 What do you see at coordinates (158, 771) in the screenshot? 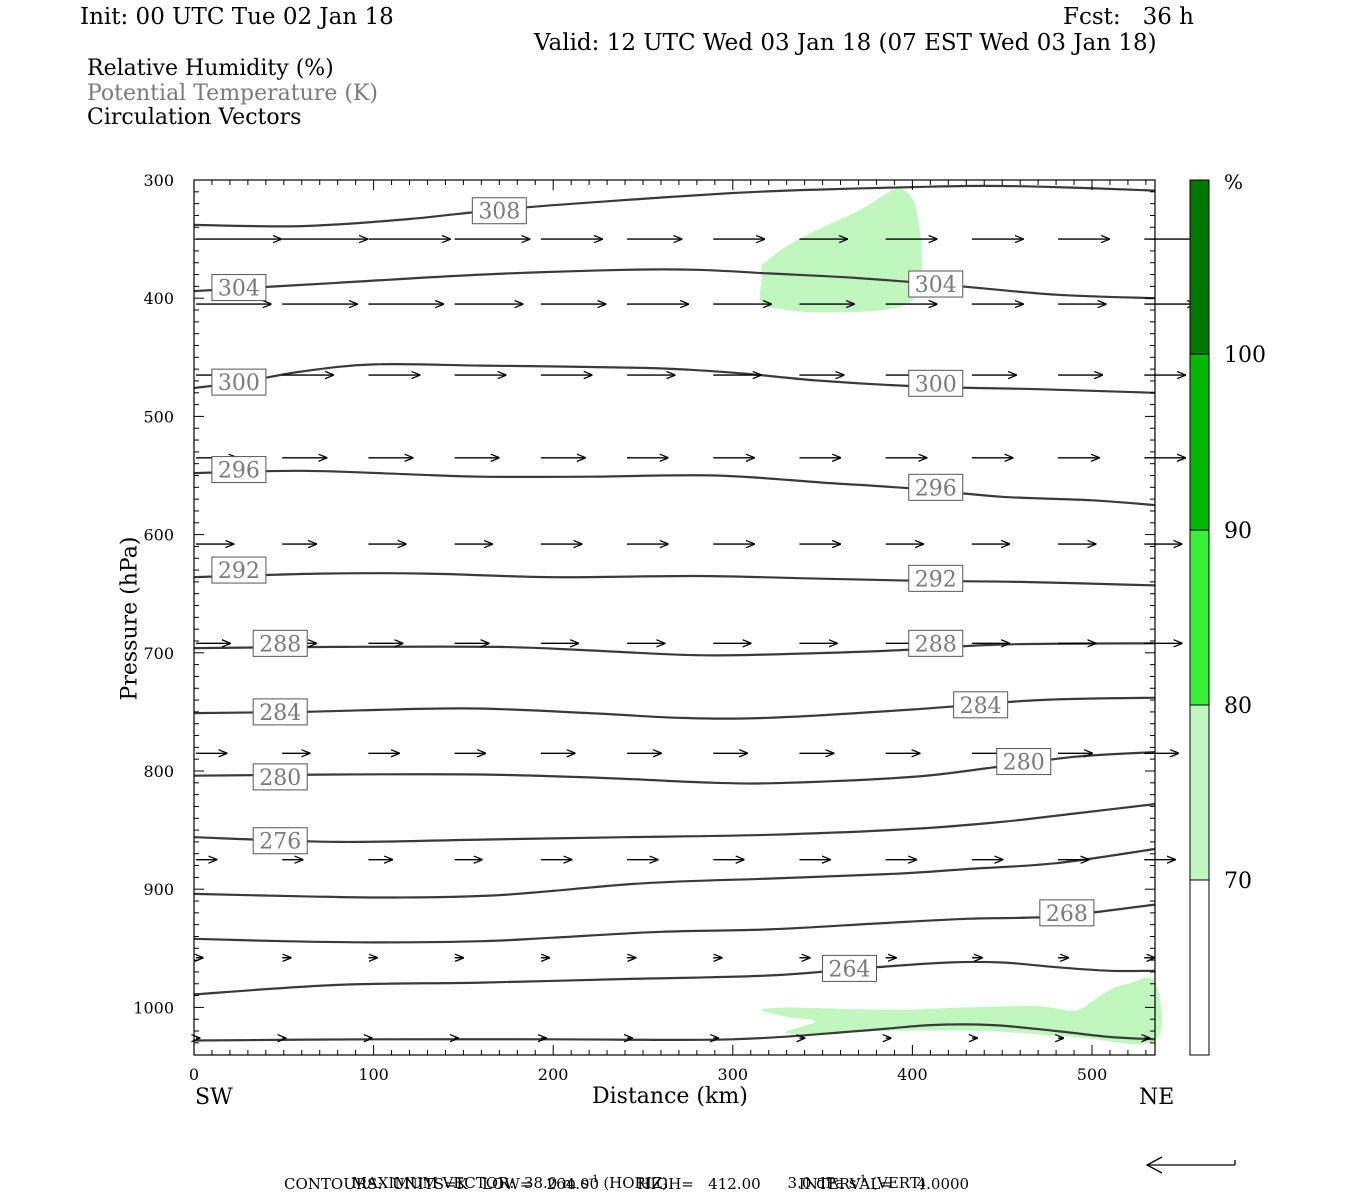
I see `y-tick-label: 800` at bounding box center [158, 771].